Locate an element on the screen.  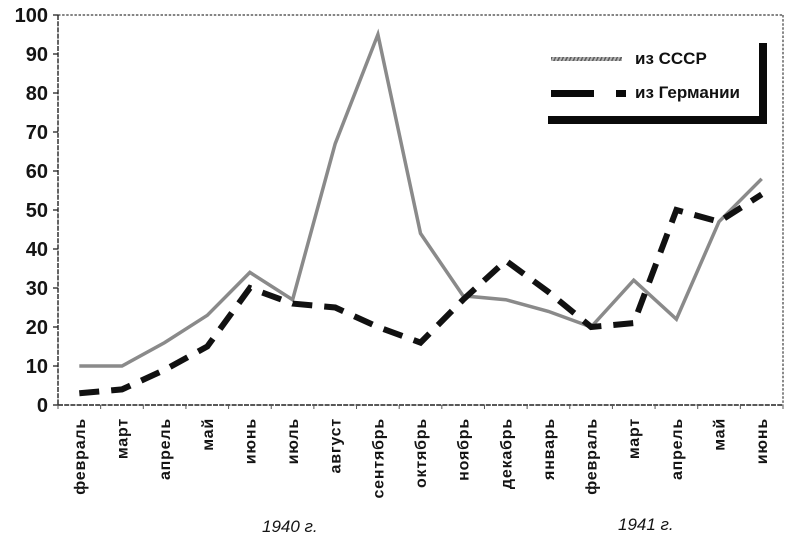
x-axis-label: октябрь is located at coordinates (421, 453).